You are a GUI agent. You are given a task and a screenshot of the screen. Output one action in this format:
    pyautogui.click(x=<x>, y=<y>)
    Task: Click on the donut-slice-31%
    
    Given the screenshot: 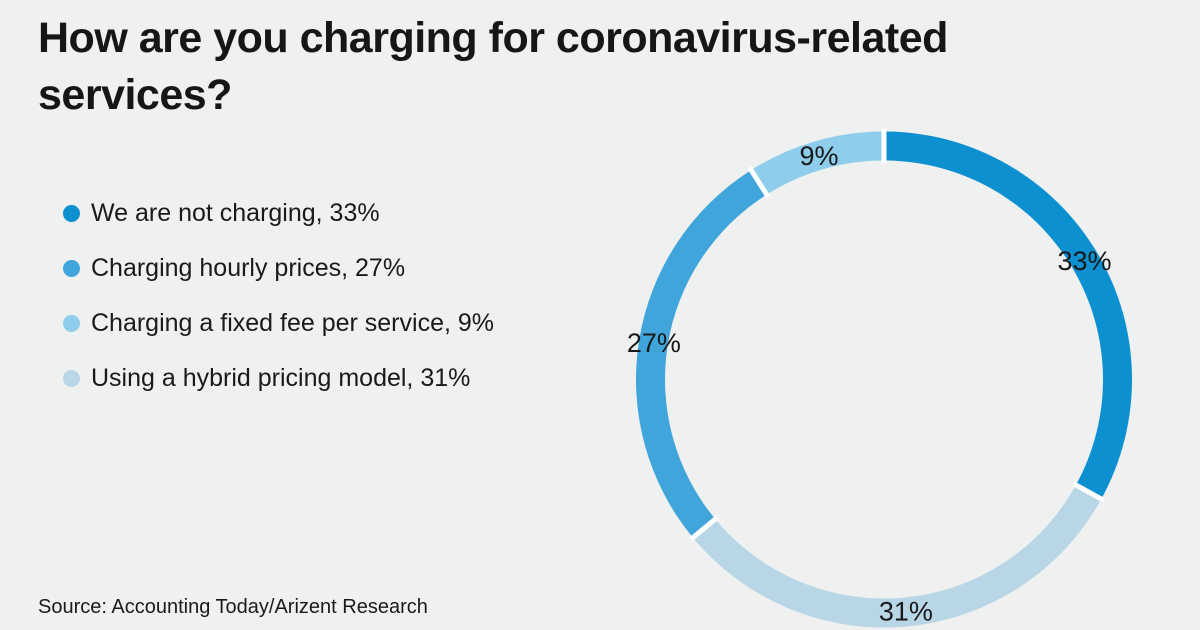 What is the action you would take?
    pyautogui.click(x=897, y=556)
    